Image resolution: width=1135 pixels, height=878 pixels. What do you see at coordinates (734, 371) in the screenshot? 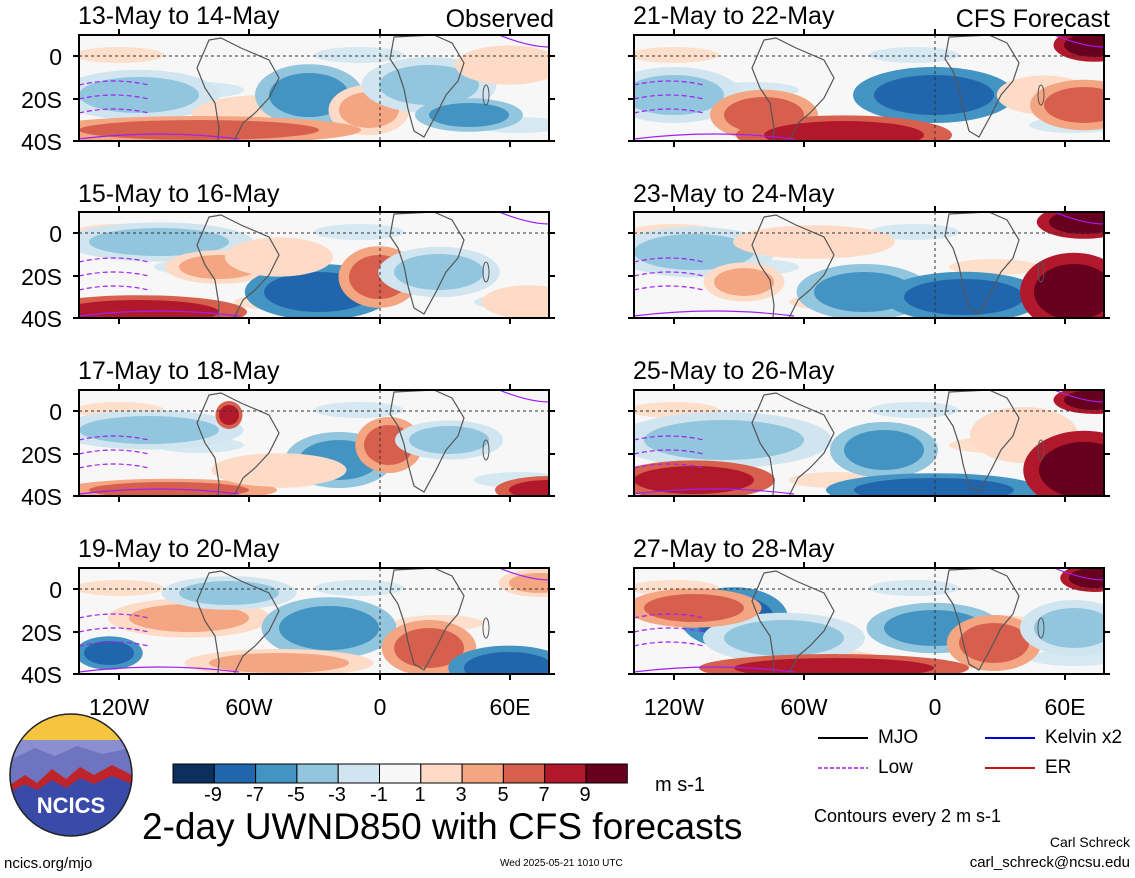
I see `panel-title: 25-May to 26-May` at bounding box center [734, 371].